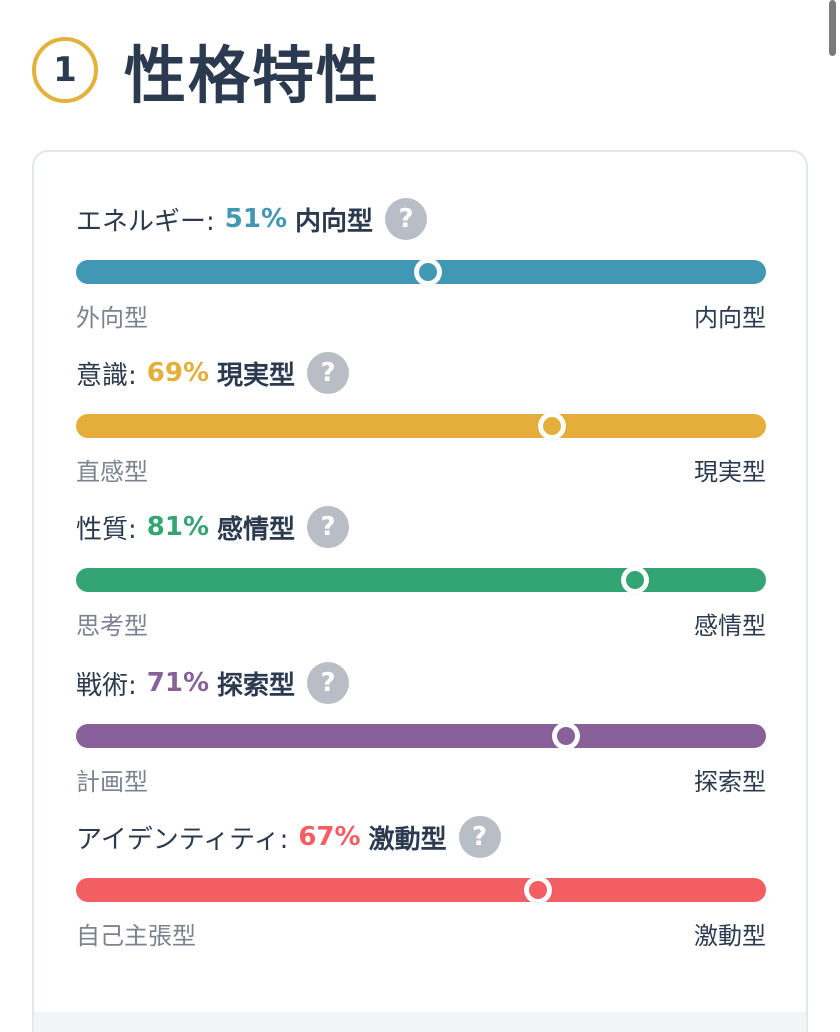  I want to click on trait-type: 探索型, so click(256, 685).